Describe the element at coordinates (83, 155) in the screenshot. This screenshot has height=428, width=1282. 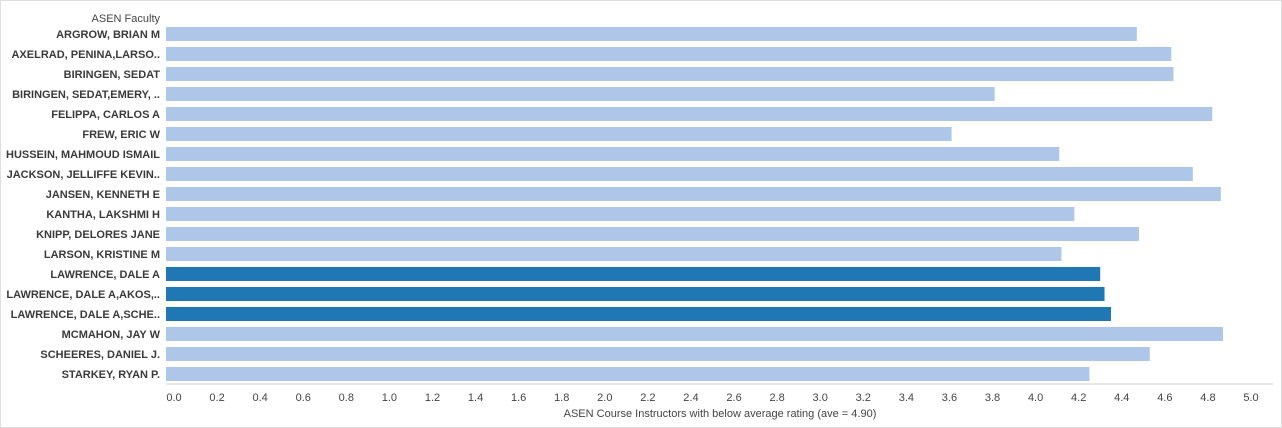
I see `category-label: HUSSEIN, MAHMOUD ISMAIL` at that location.